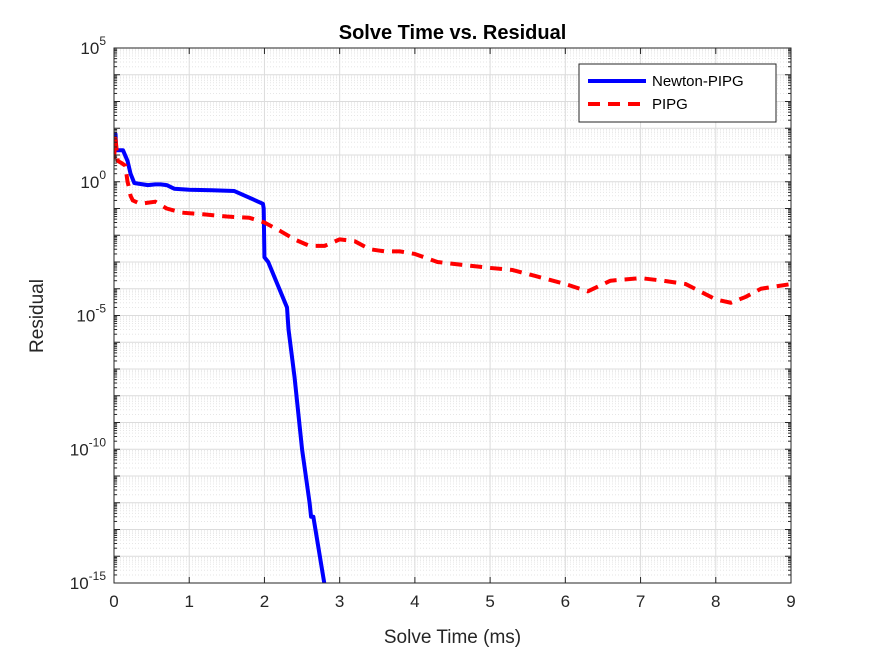 Image resolution: width=875 pixels, height=656 pixels. Describe the element at coordinates (339, 601) in the screenshot. I see `x-tick-label: 3` at that location.